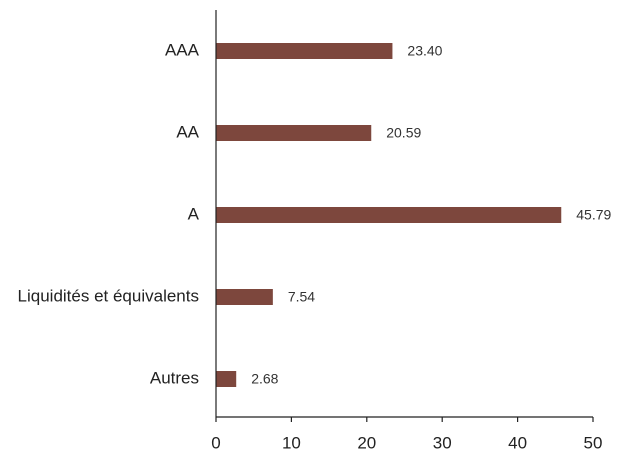 The image size is (620, 459). I want to click on value-label-0: 23.40, so click(424, 51).